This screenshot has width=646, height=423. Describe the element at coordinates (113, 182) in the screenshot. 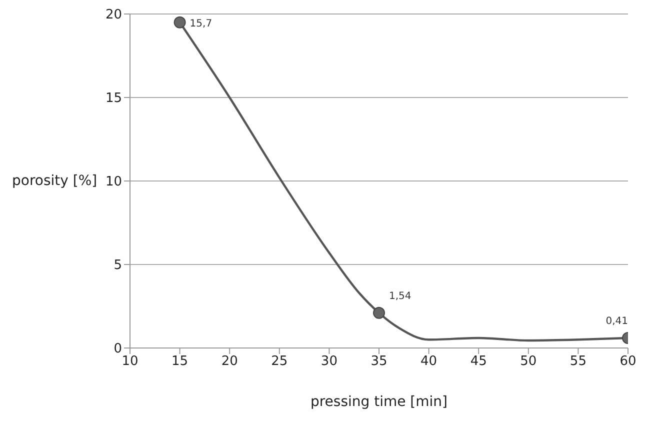

I see `y-tick-label: 10` at that location.